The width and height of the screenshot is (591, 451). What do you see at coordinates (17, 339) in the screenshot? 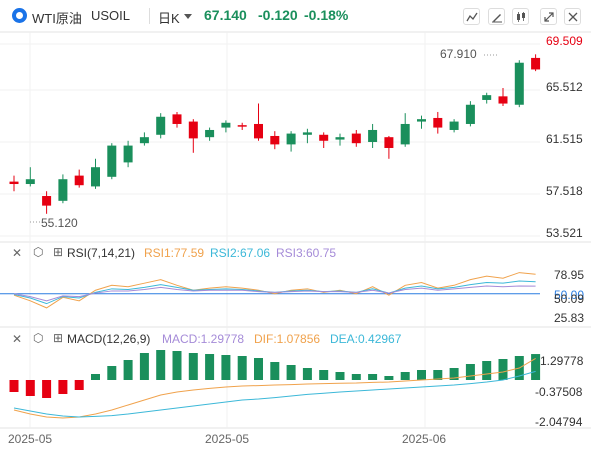
I see `macd-collapse-icon: ✕` at bounding box center [17, 339].